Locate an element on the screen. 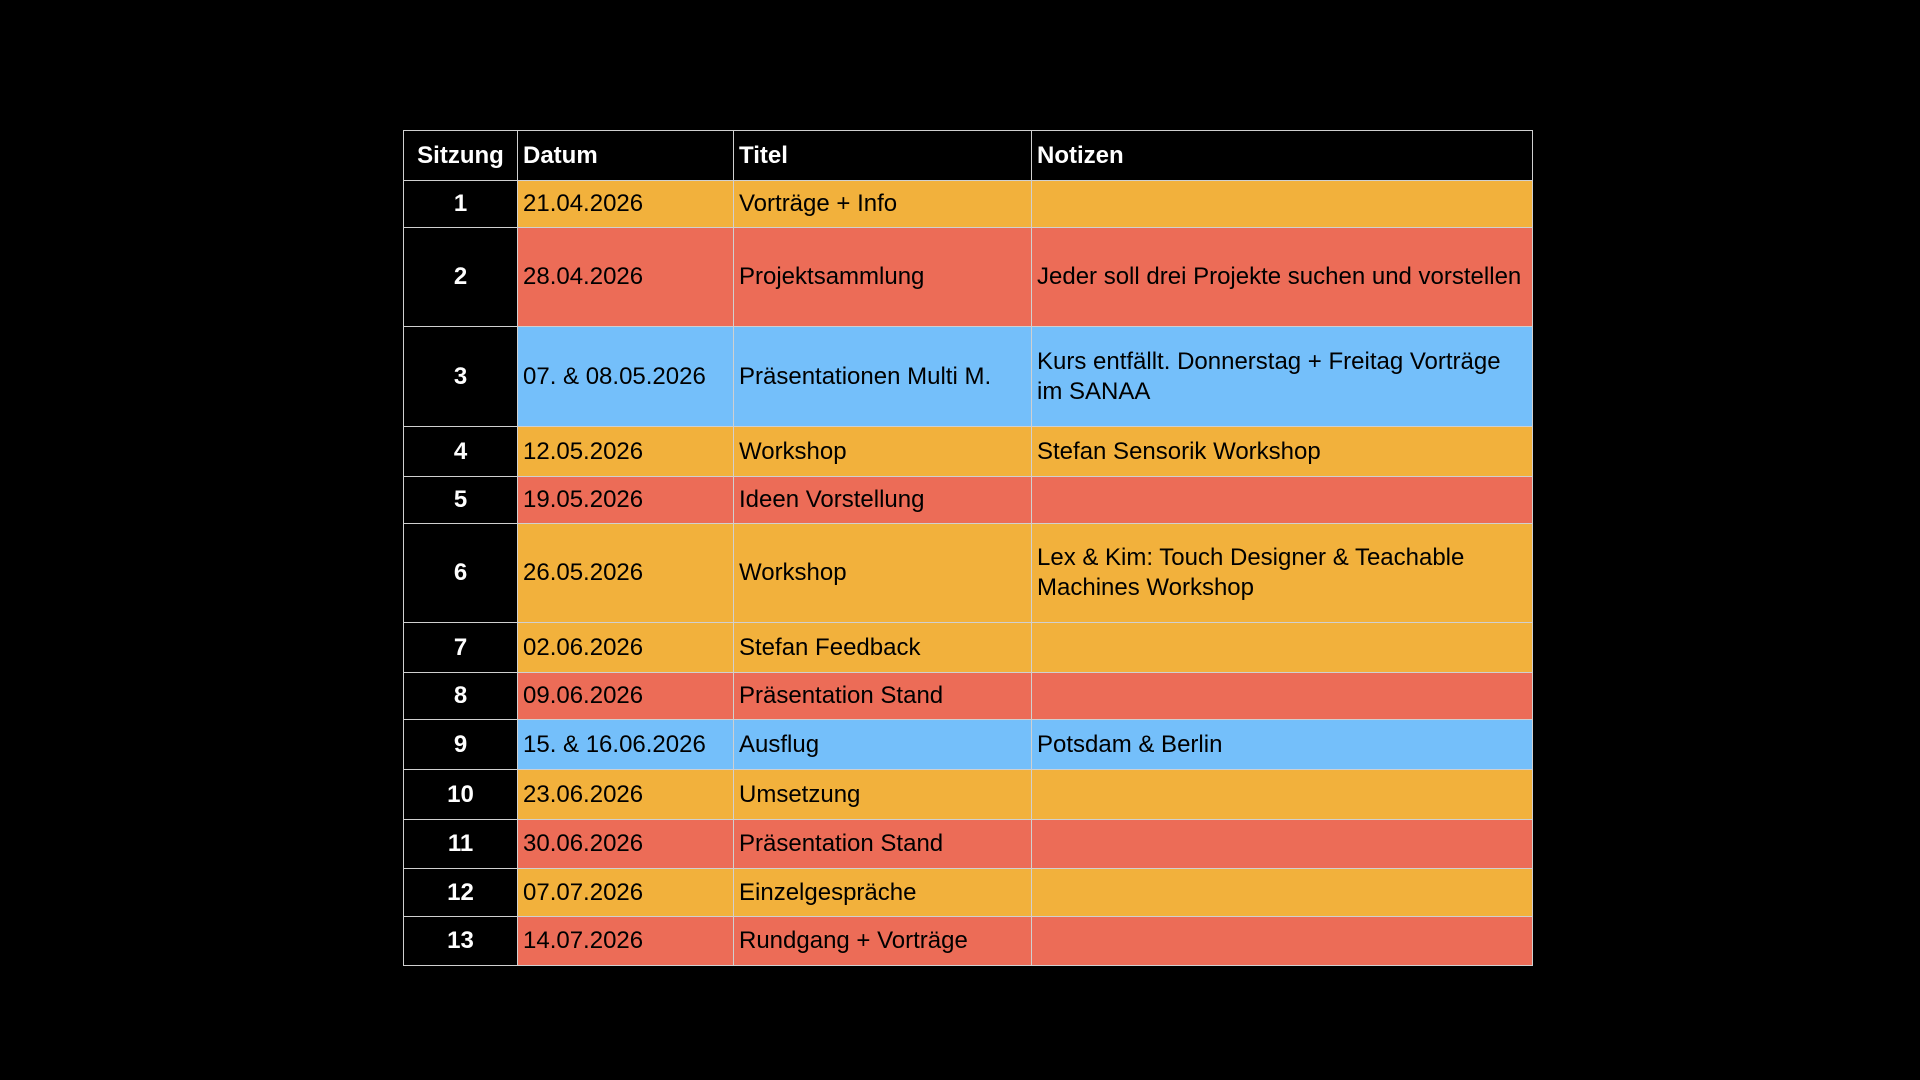  sitzung-cell: 9 is located at coordinates (460, 744).